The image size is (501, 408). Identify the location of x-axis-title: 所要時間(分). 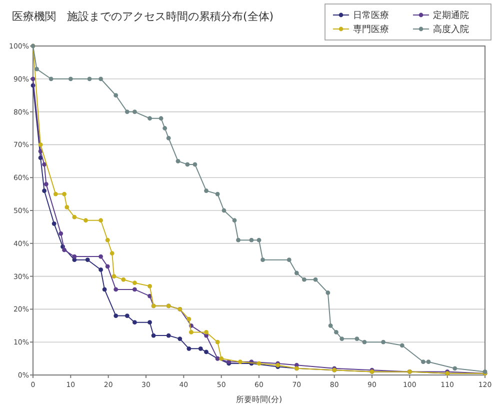
(259, 399).